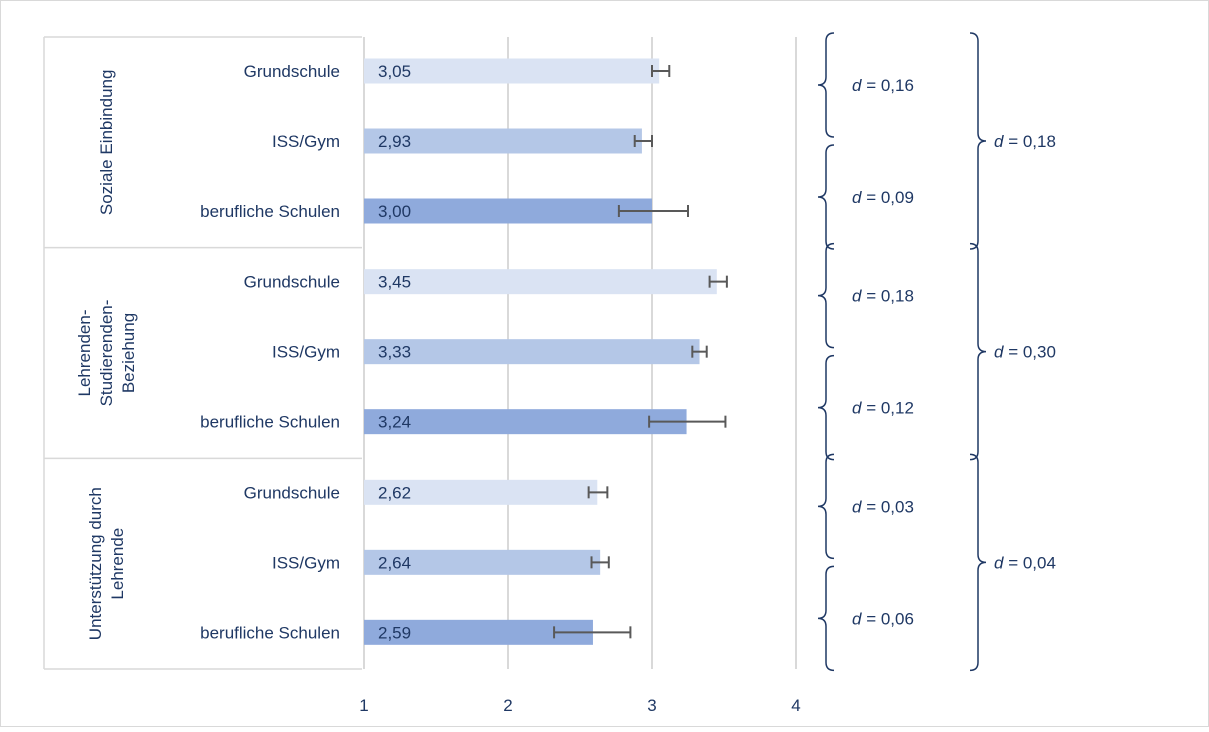  Describe the element at coordinates (883, 197) in the screenshot. I see `effect-label: d = 0,09` at that location.